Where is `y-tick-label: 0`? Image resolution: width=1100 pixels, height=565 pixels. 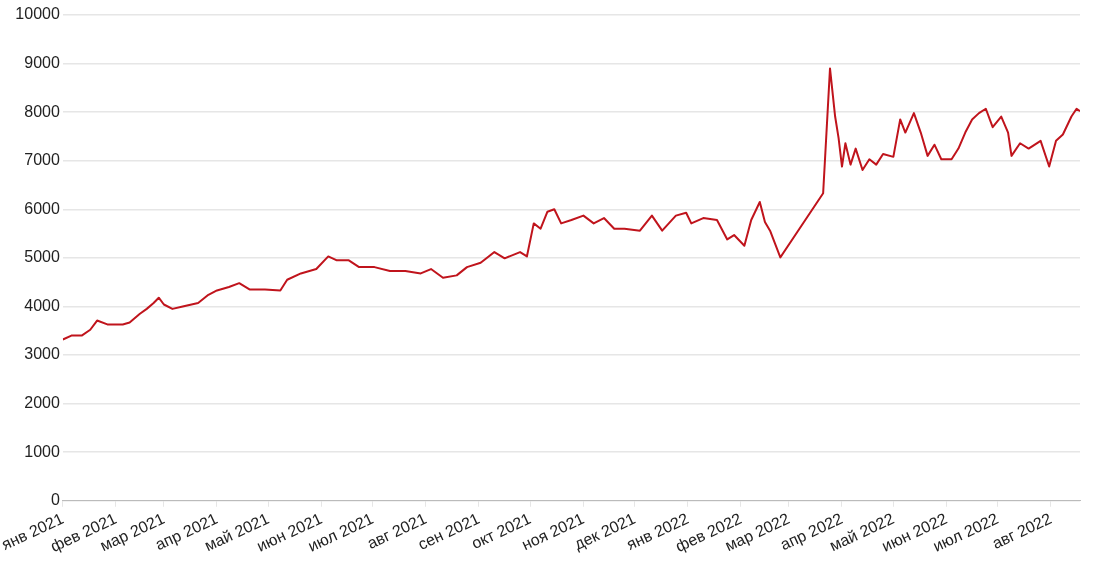 y-tick-label: 0 is located at coordinates (55, 500).